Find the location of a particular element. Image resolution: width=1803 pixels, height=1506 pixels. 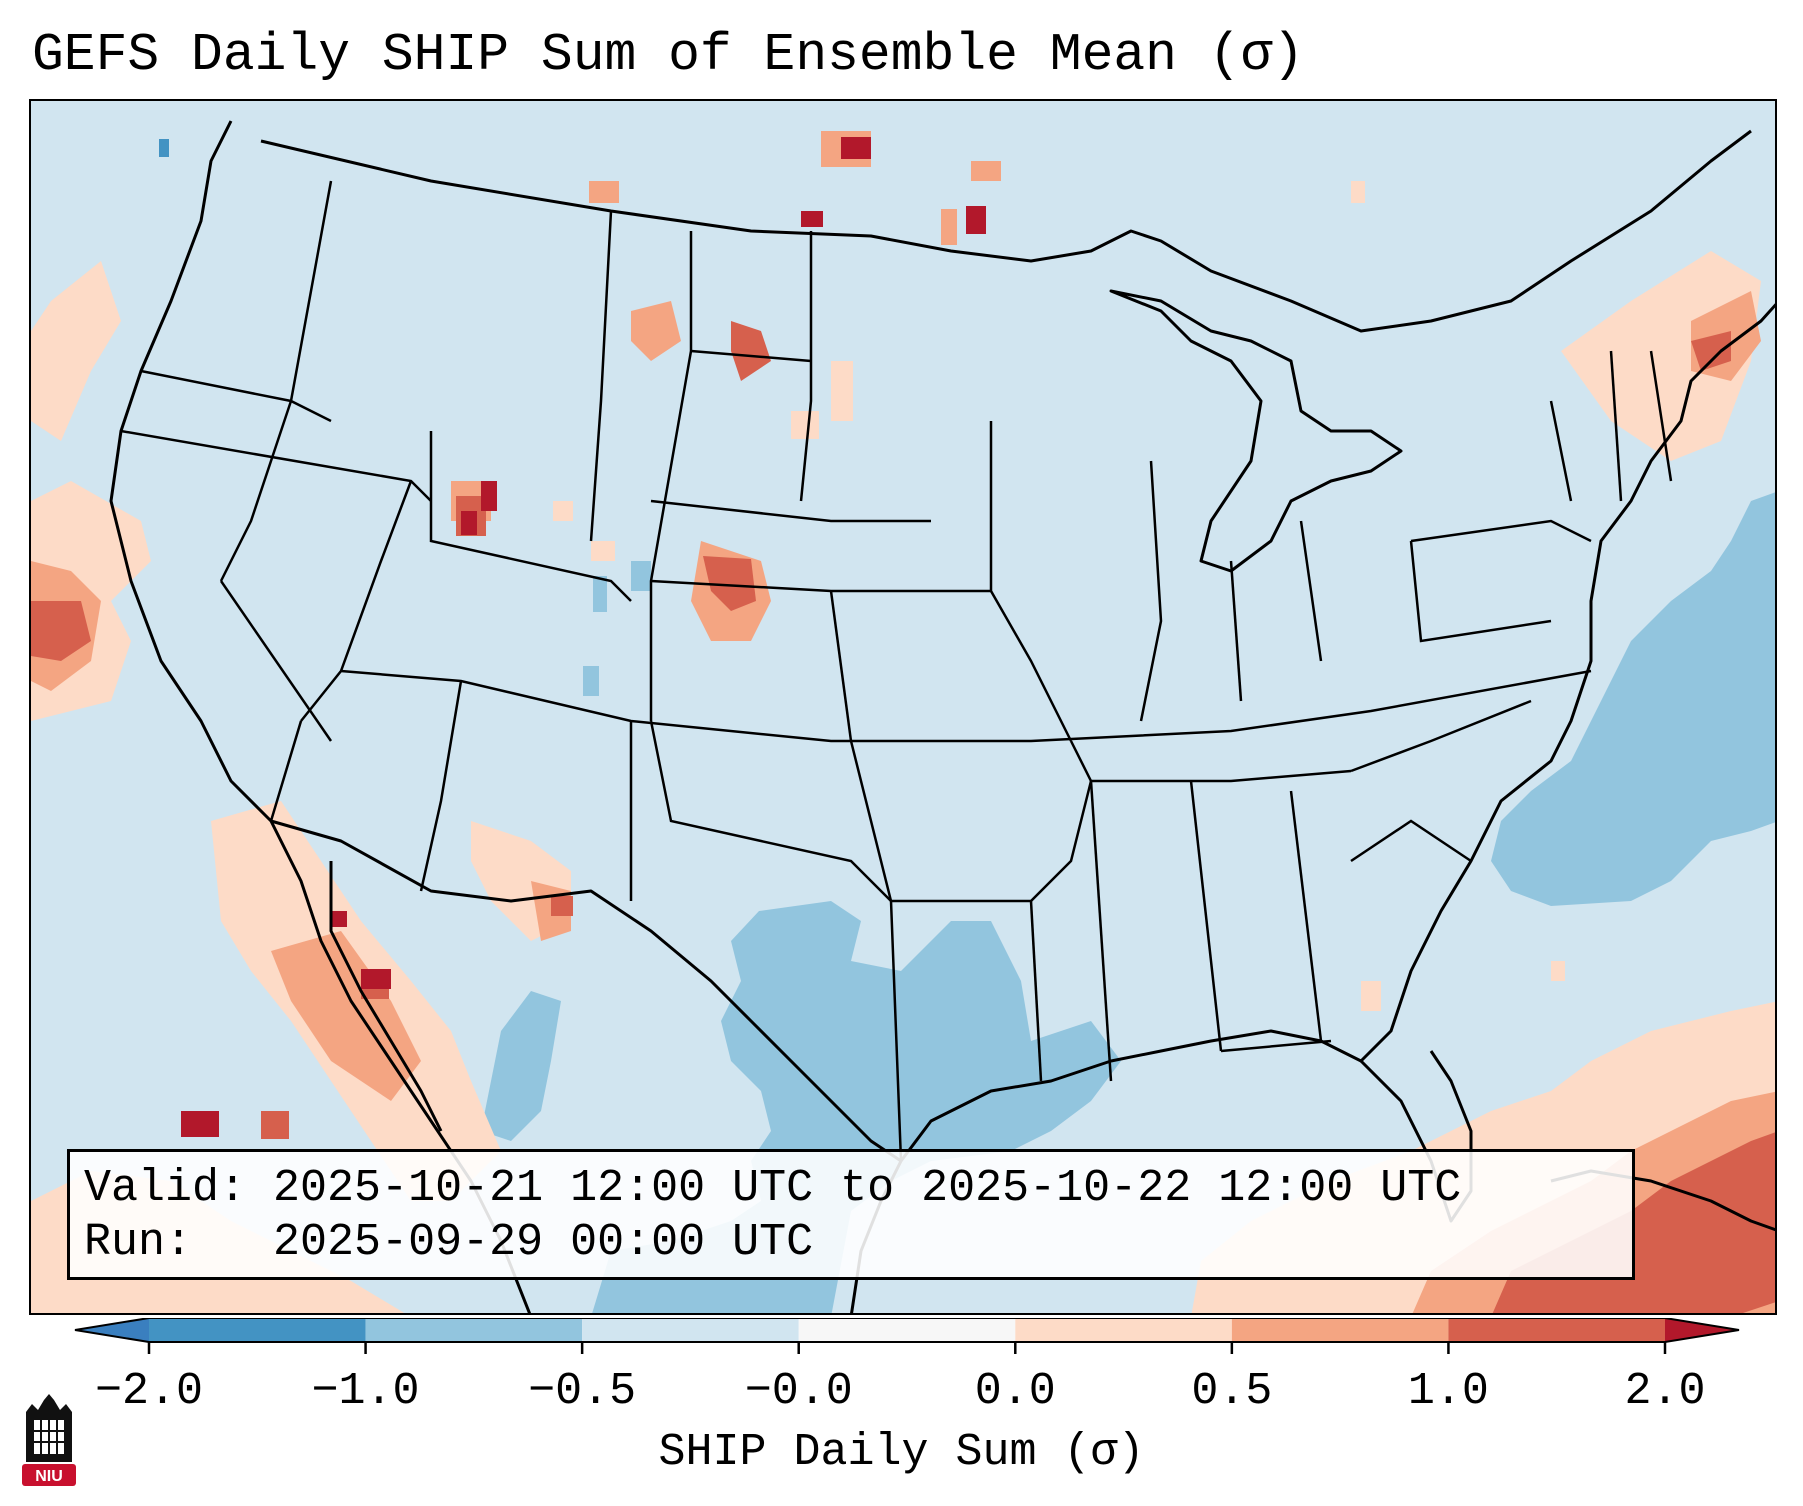

northeast-high is located at coordinates (1711, 351).